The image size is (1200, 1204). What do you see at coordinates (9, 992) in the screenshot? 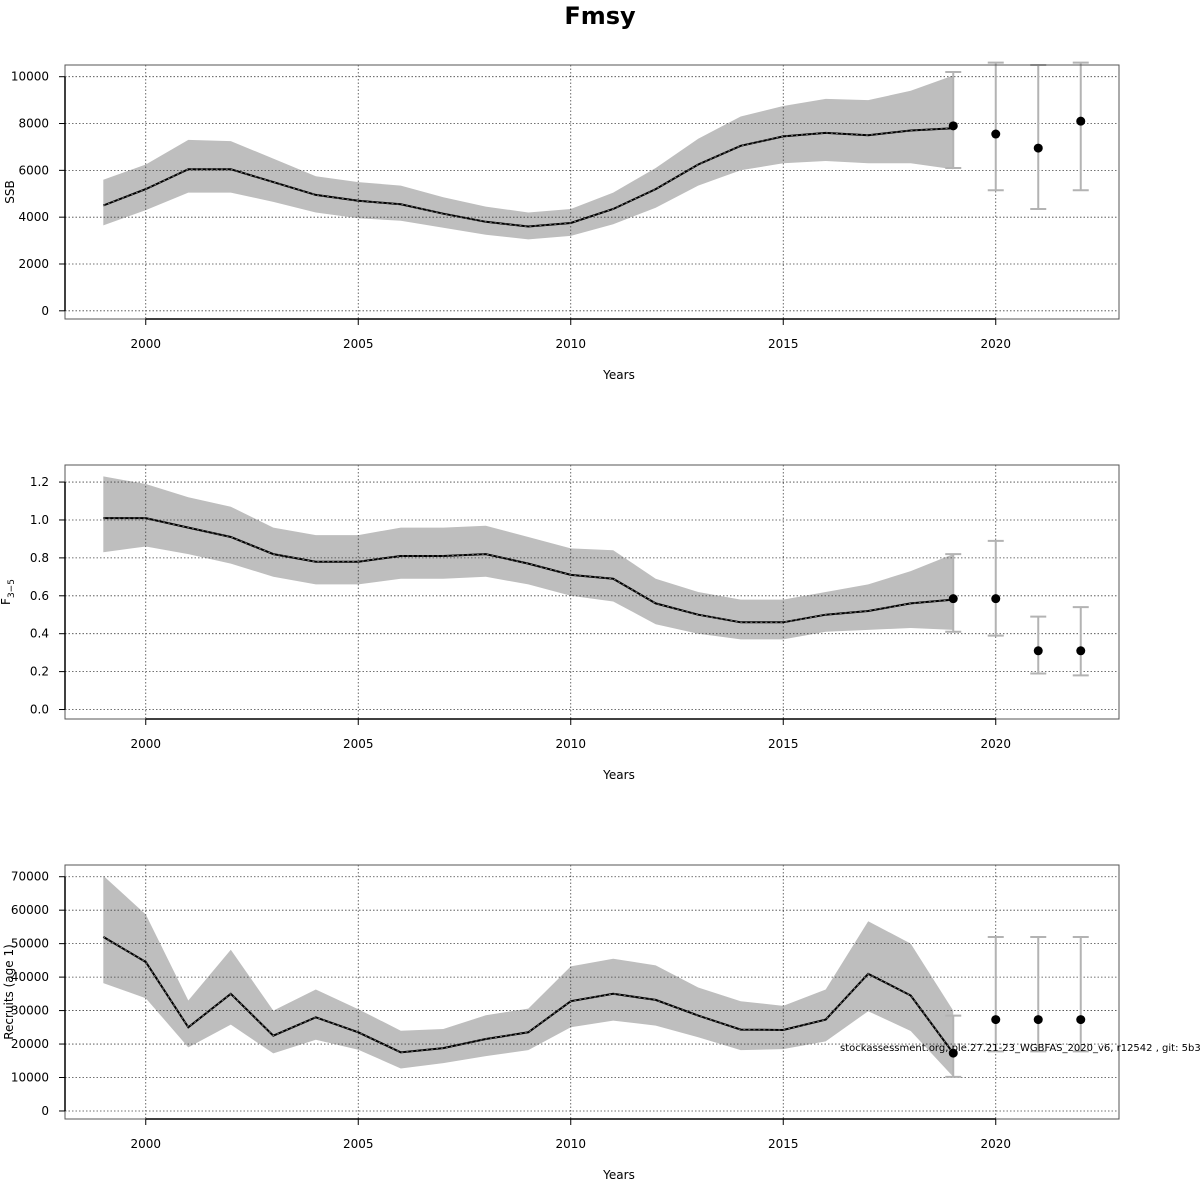
I see `y-axis-label: Recruits (age 1)` at bounding box center [9, 992].